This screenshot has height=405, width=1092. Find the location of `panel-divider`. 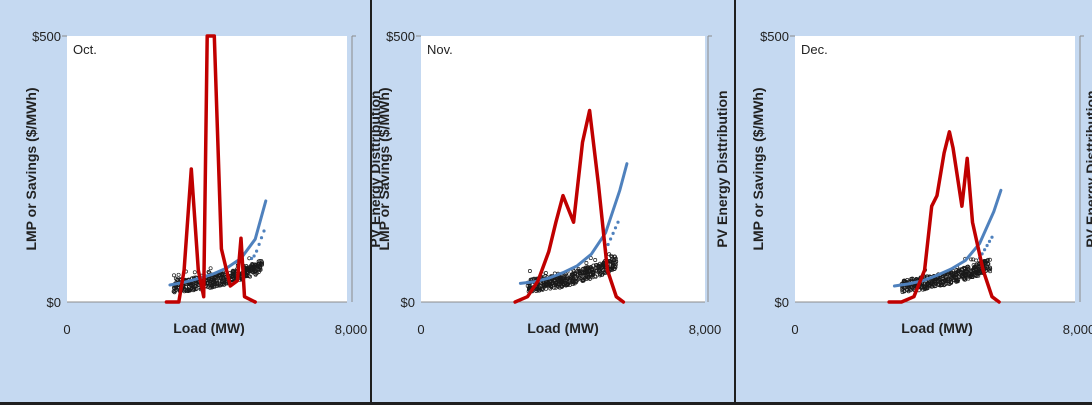

panel-divider is located at coordinates (735, 202).